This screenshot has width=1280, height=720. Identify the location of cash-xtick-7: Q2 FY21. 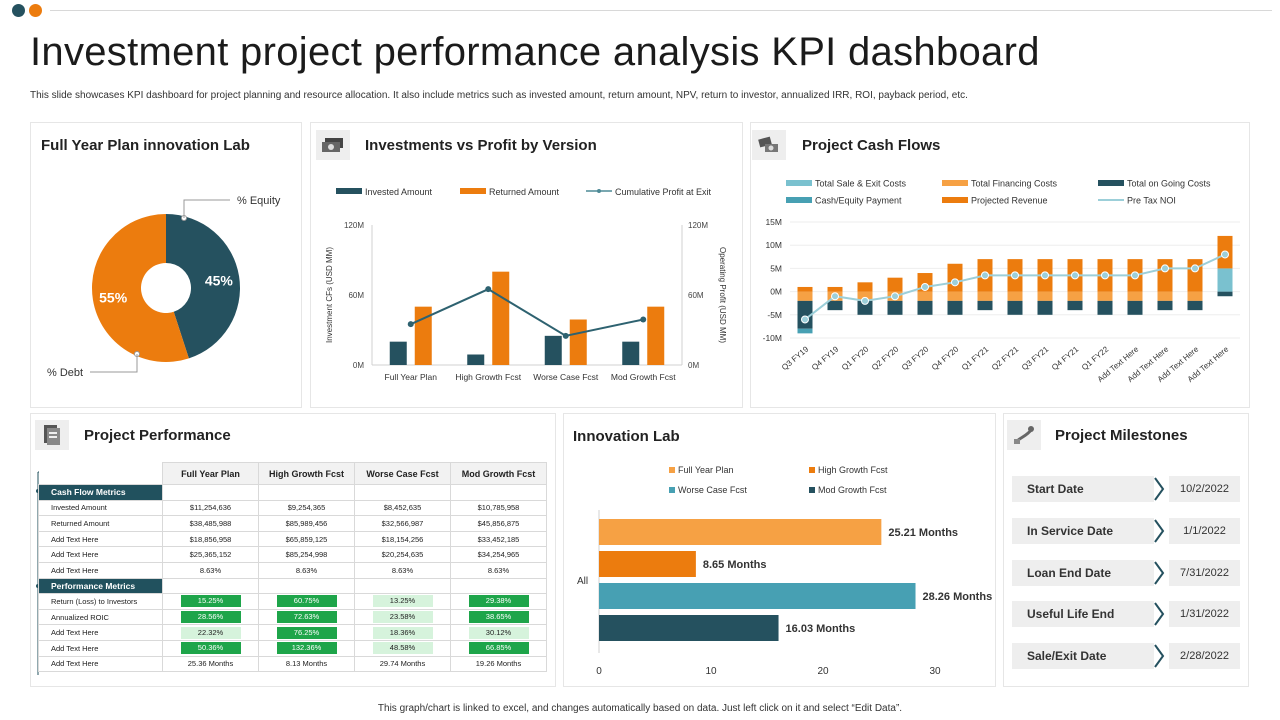
(1005, 358).